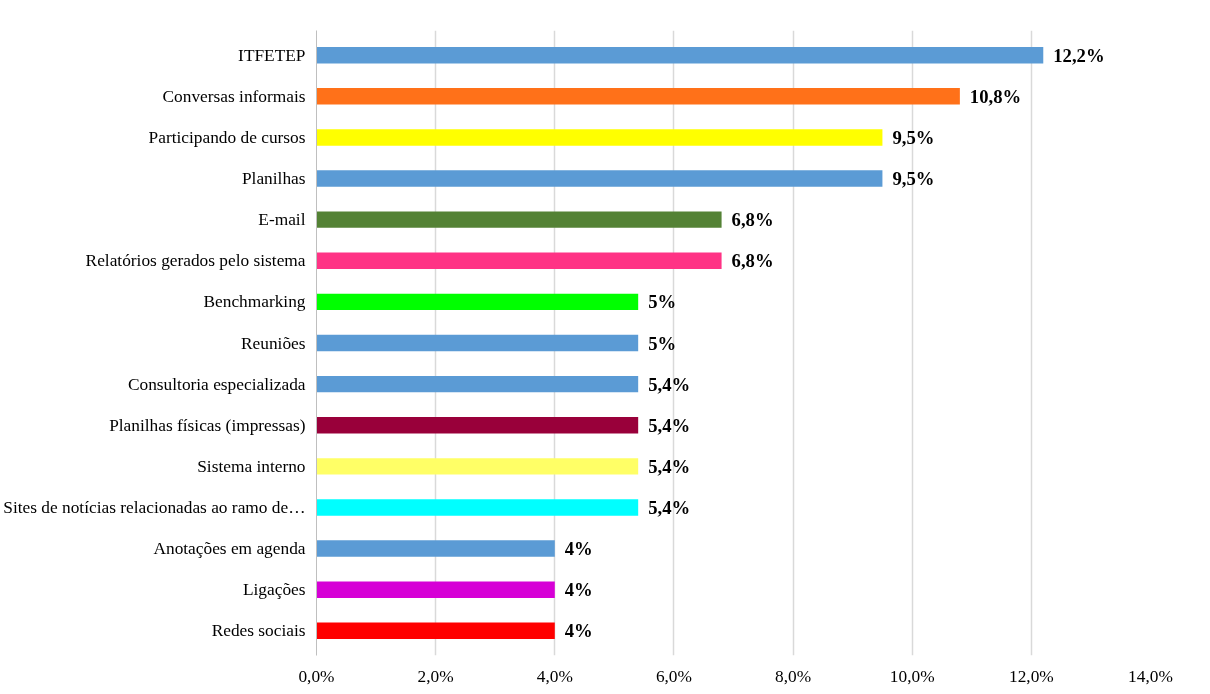  Describe the element at coordinates (1079, 55) in the screenshot. I see `data-label: 12,2%` at that location.